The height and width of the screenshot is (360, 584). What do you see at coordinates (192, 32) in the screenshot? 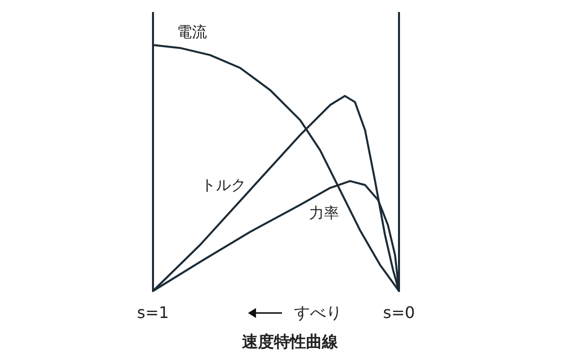
I see `series-label: 電流` at bounding box center [192, 32].